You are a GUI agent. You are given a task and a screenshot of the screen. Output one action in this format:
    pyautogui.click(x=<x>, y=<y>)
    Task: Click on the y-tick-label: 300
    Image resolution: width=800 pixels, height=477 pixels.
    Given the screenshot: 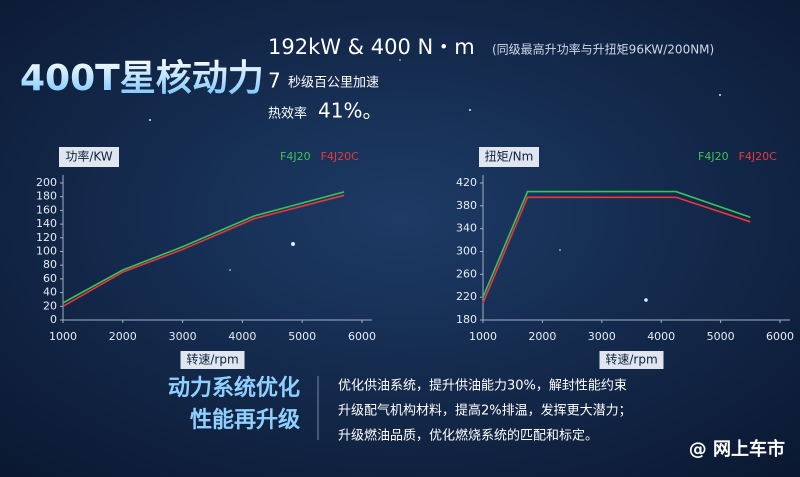 What is the action you would take?
    pyautogui.click(x=466, y=251)
    